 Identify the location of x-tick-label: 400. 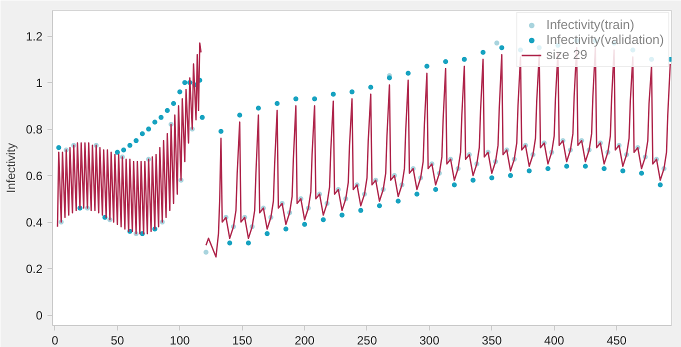
(554, 340).